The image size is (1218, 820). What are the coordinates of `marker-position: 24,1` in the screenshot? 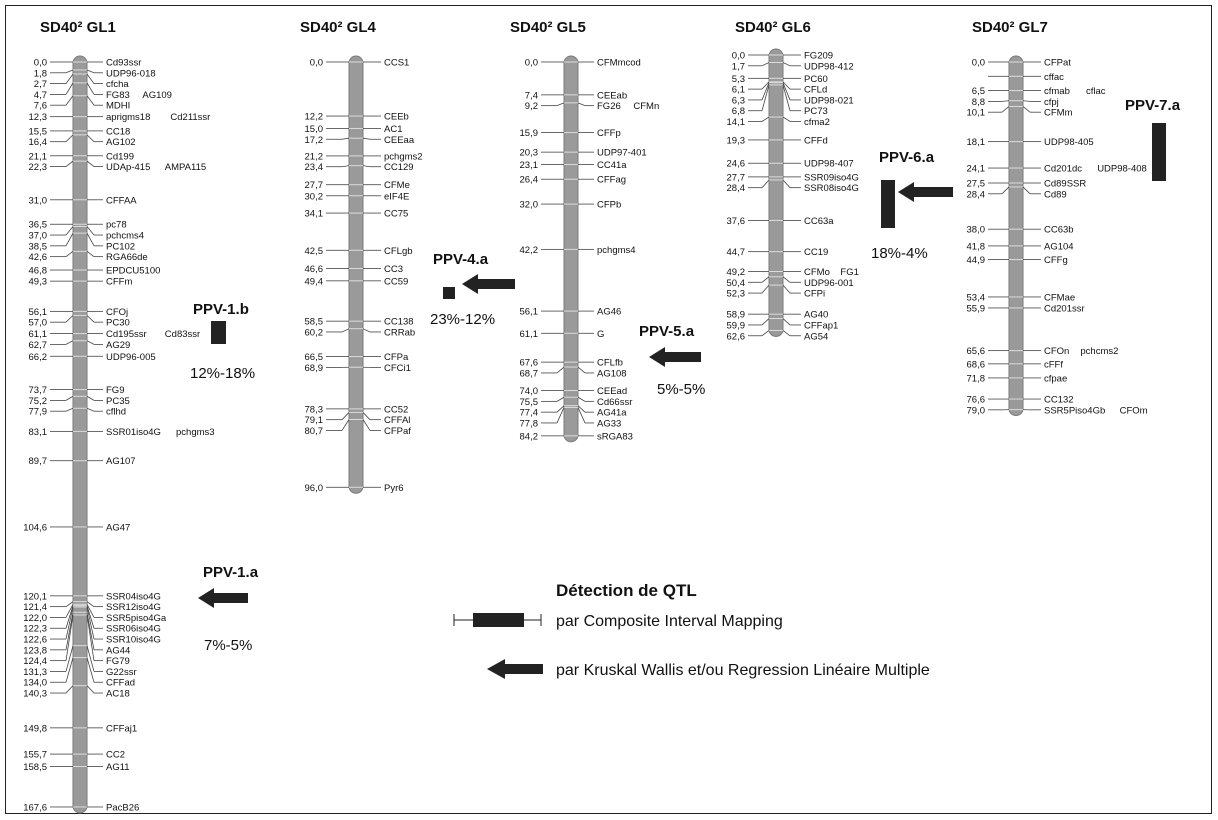 It's located at (976, 169).